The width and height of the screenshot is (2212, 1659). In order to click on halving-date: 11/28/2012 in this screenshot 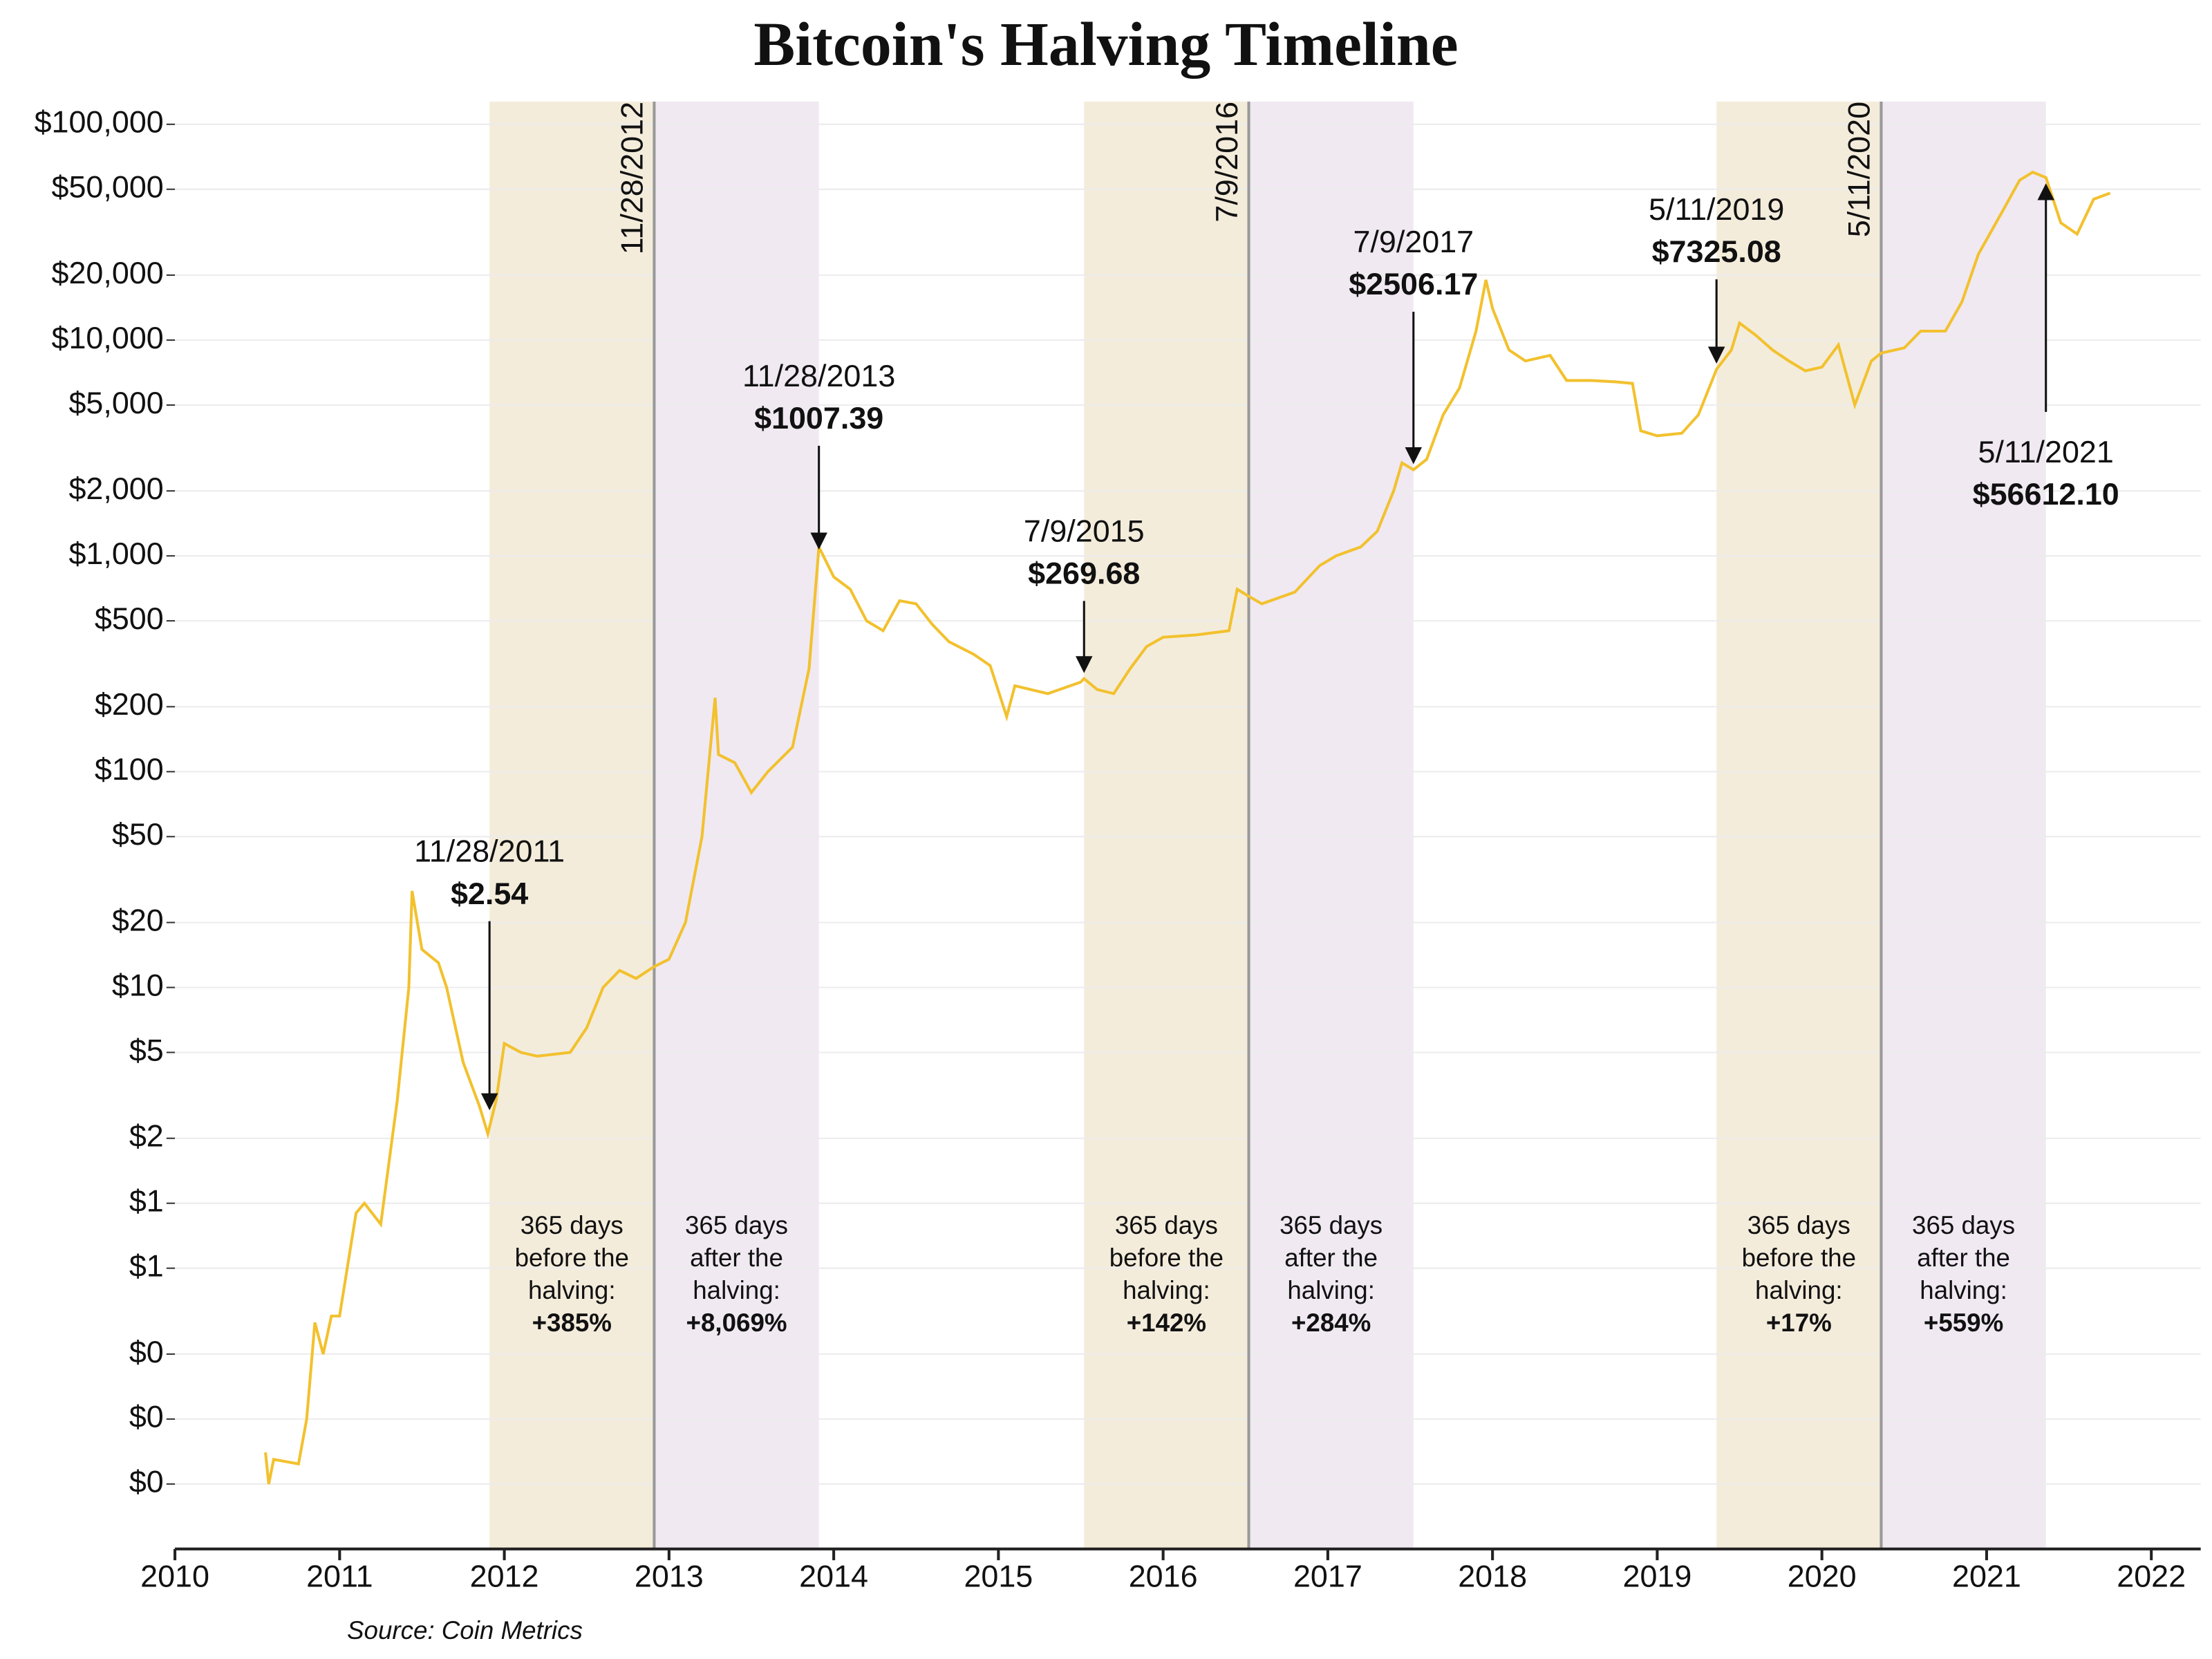, I will do `click(632, 178)`.